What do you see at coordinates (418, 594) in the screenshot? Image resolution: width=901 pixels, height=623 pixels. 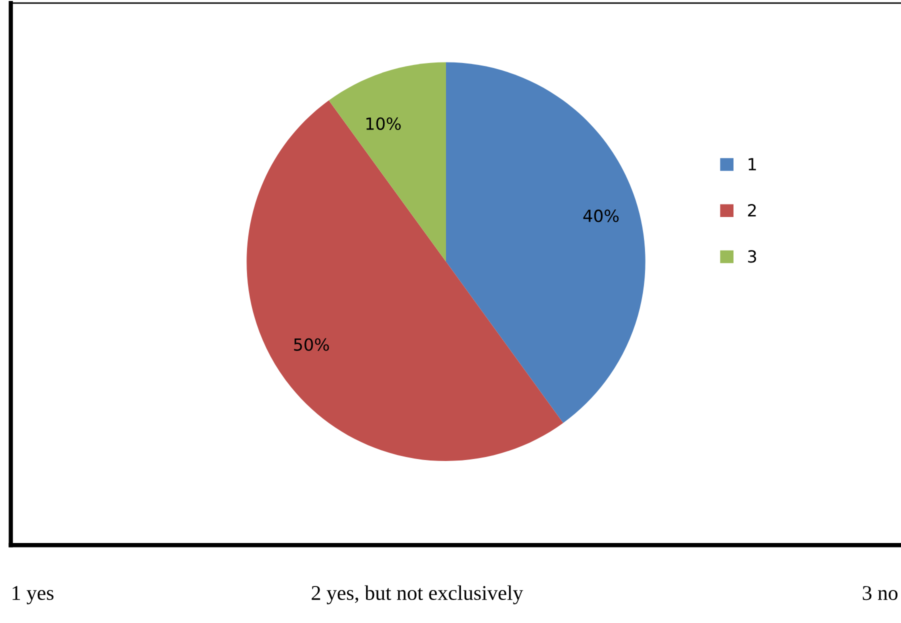 I see `text: 2 yes, but not exclusively` at bounding box center [418, 594].